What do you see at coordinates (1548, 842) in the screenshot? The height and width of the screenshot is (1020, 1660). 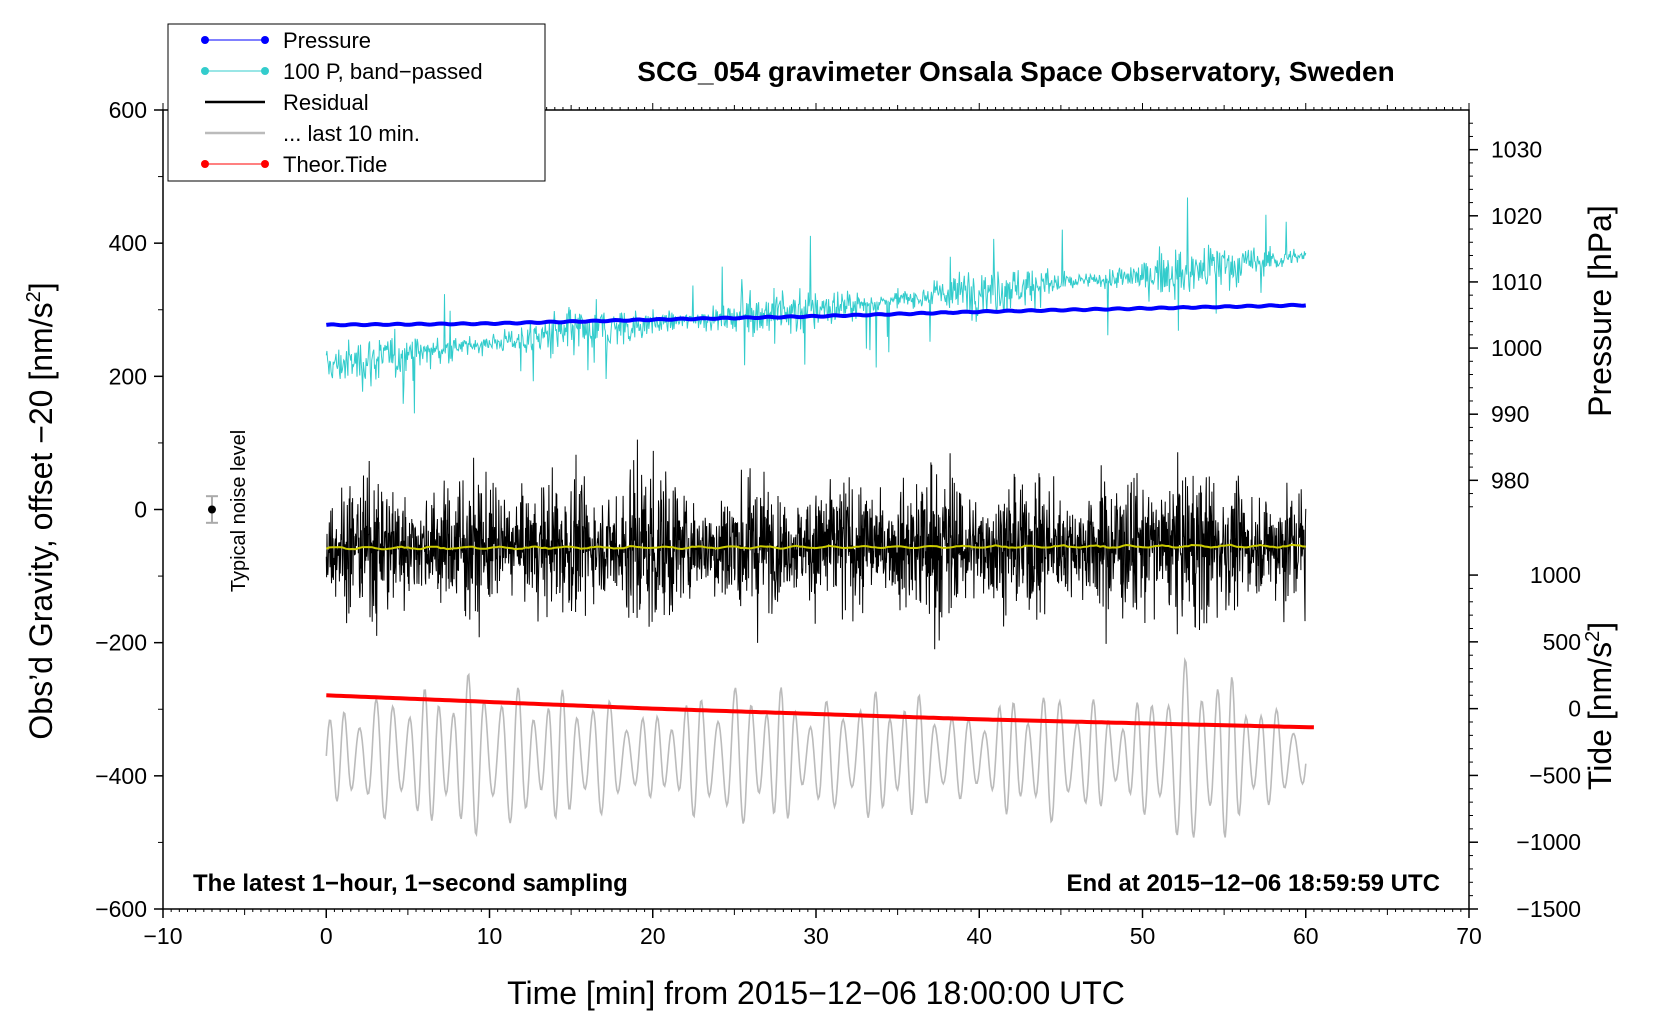 I see `tide-tick-label: −1000` at bounding box center [1548, 842].